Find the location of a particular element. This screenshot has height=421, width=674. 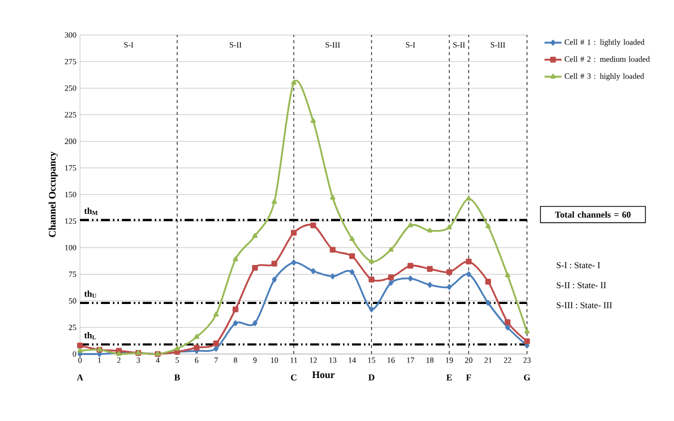

y-axis-title: Channel Occupancy is located at coordinates (53, 195).